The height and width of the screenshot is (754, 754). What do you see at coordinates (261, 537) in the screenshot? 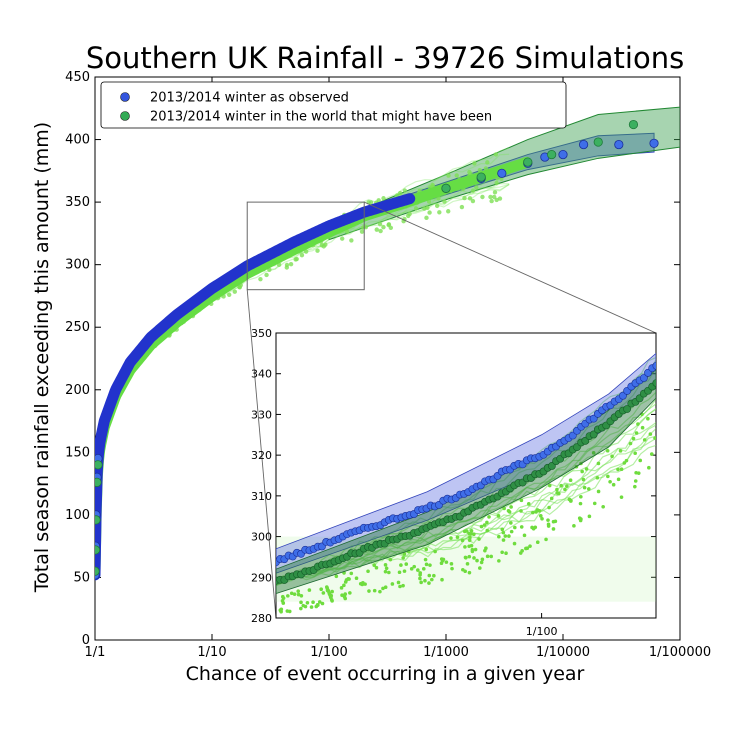
I see `inset-y-tick-label: 300` at bounding box center [261, 537].